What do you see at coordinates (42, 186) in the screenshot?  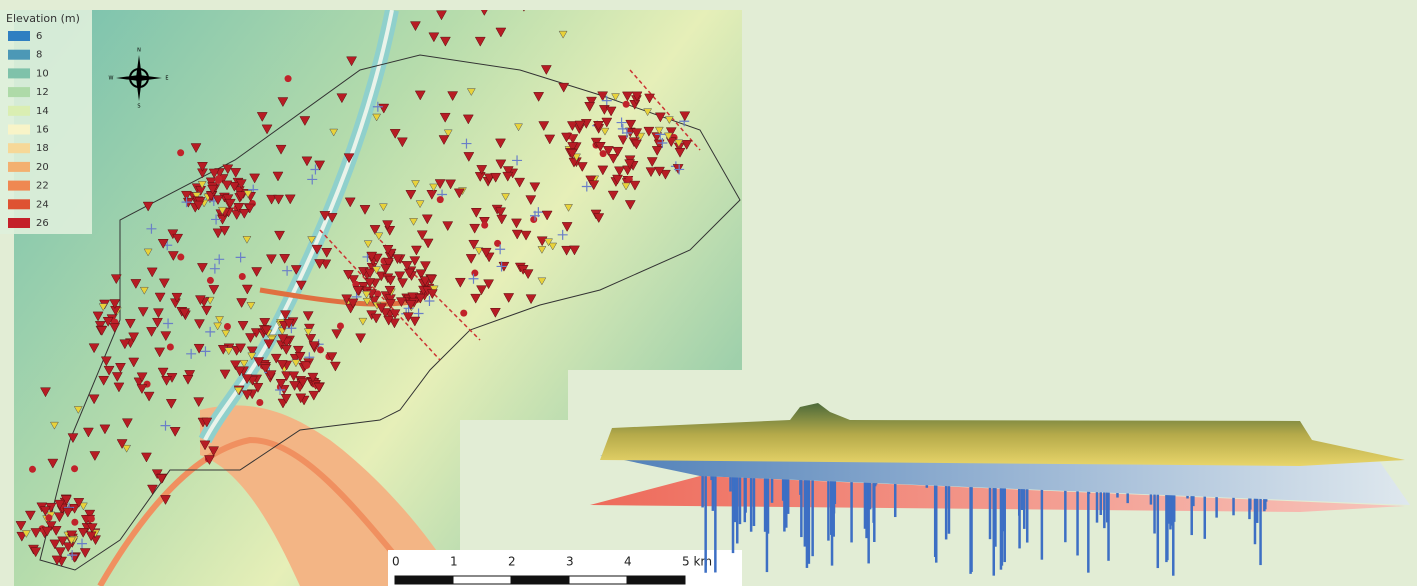 I see `legend-label: 22` at bounding box center [42, 186].